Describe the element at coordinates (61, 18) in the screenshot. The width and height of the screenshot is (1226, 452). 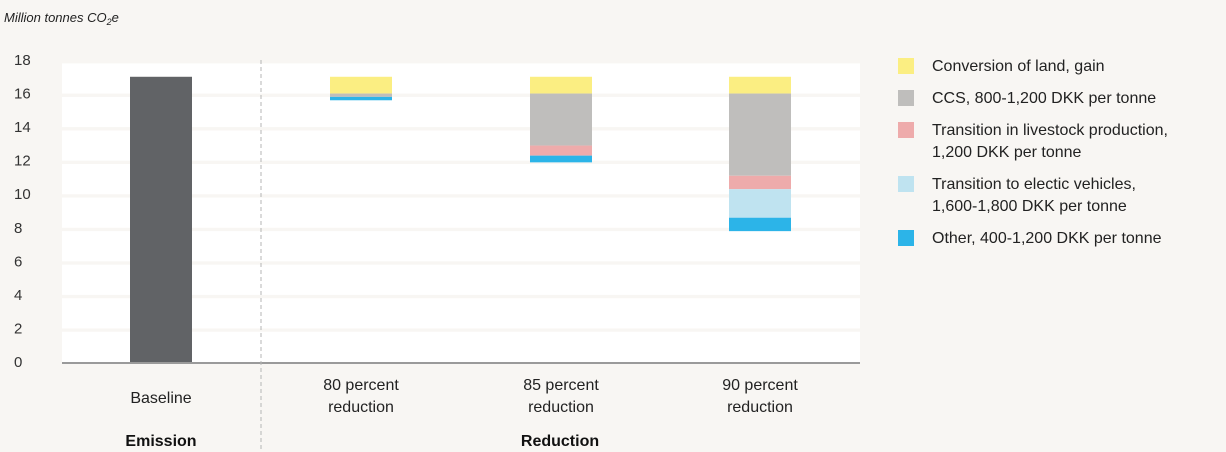
I see `y-axis-title: Million tonnes CO2e` at that location.